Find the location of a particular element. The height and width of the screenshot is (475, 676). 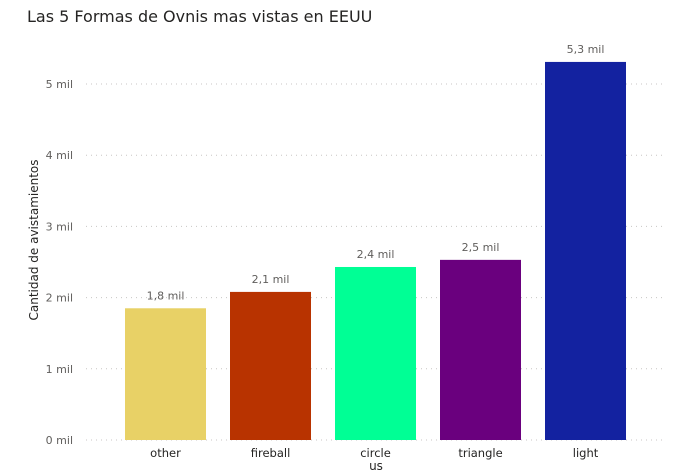

y-tick-label: 3 mil is located at coordinates (59, 226).